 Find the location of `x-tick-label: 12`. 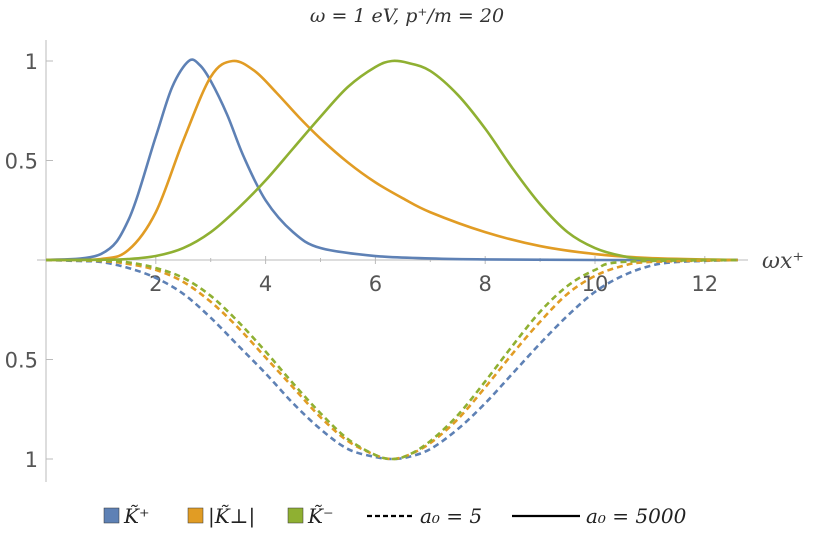

x-tick-label: 12 is located at coordinates (704, 284).